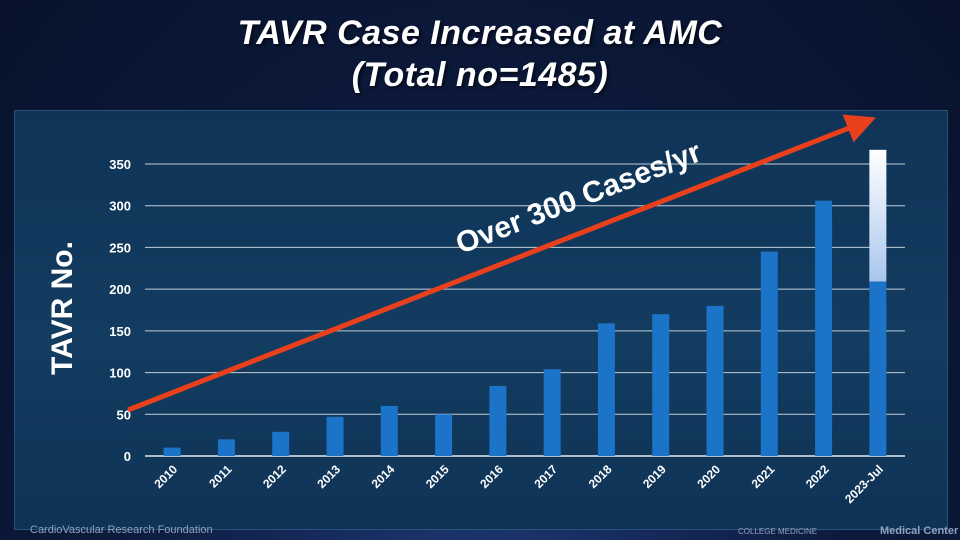  Describe the element at coordinates (491, 476) in the screenshot. I see `x-tick-label: 2016` at that location.